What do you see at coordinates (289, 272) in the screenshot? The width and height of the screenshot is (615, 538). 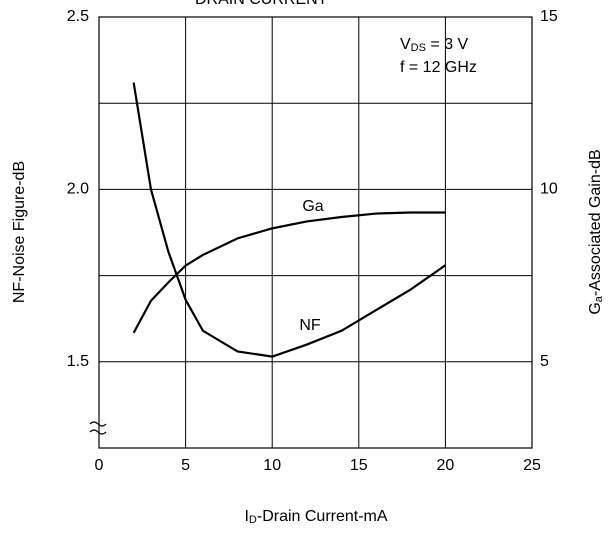 I see `curve` at bounding box center [289, 272].